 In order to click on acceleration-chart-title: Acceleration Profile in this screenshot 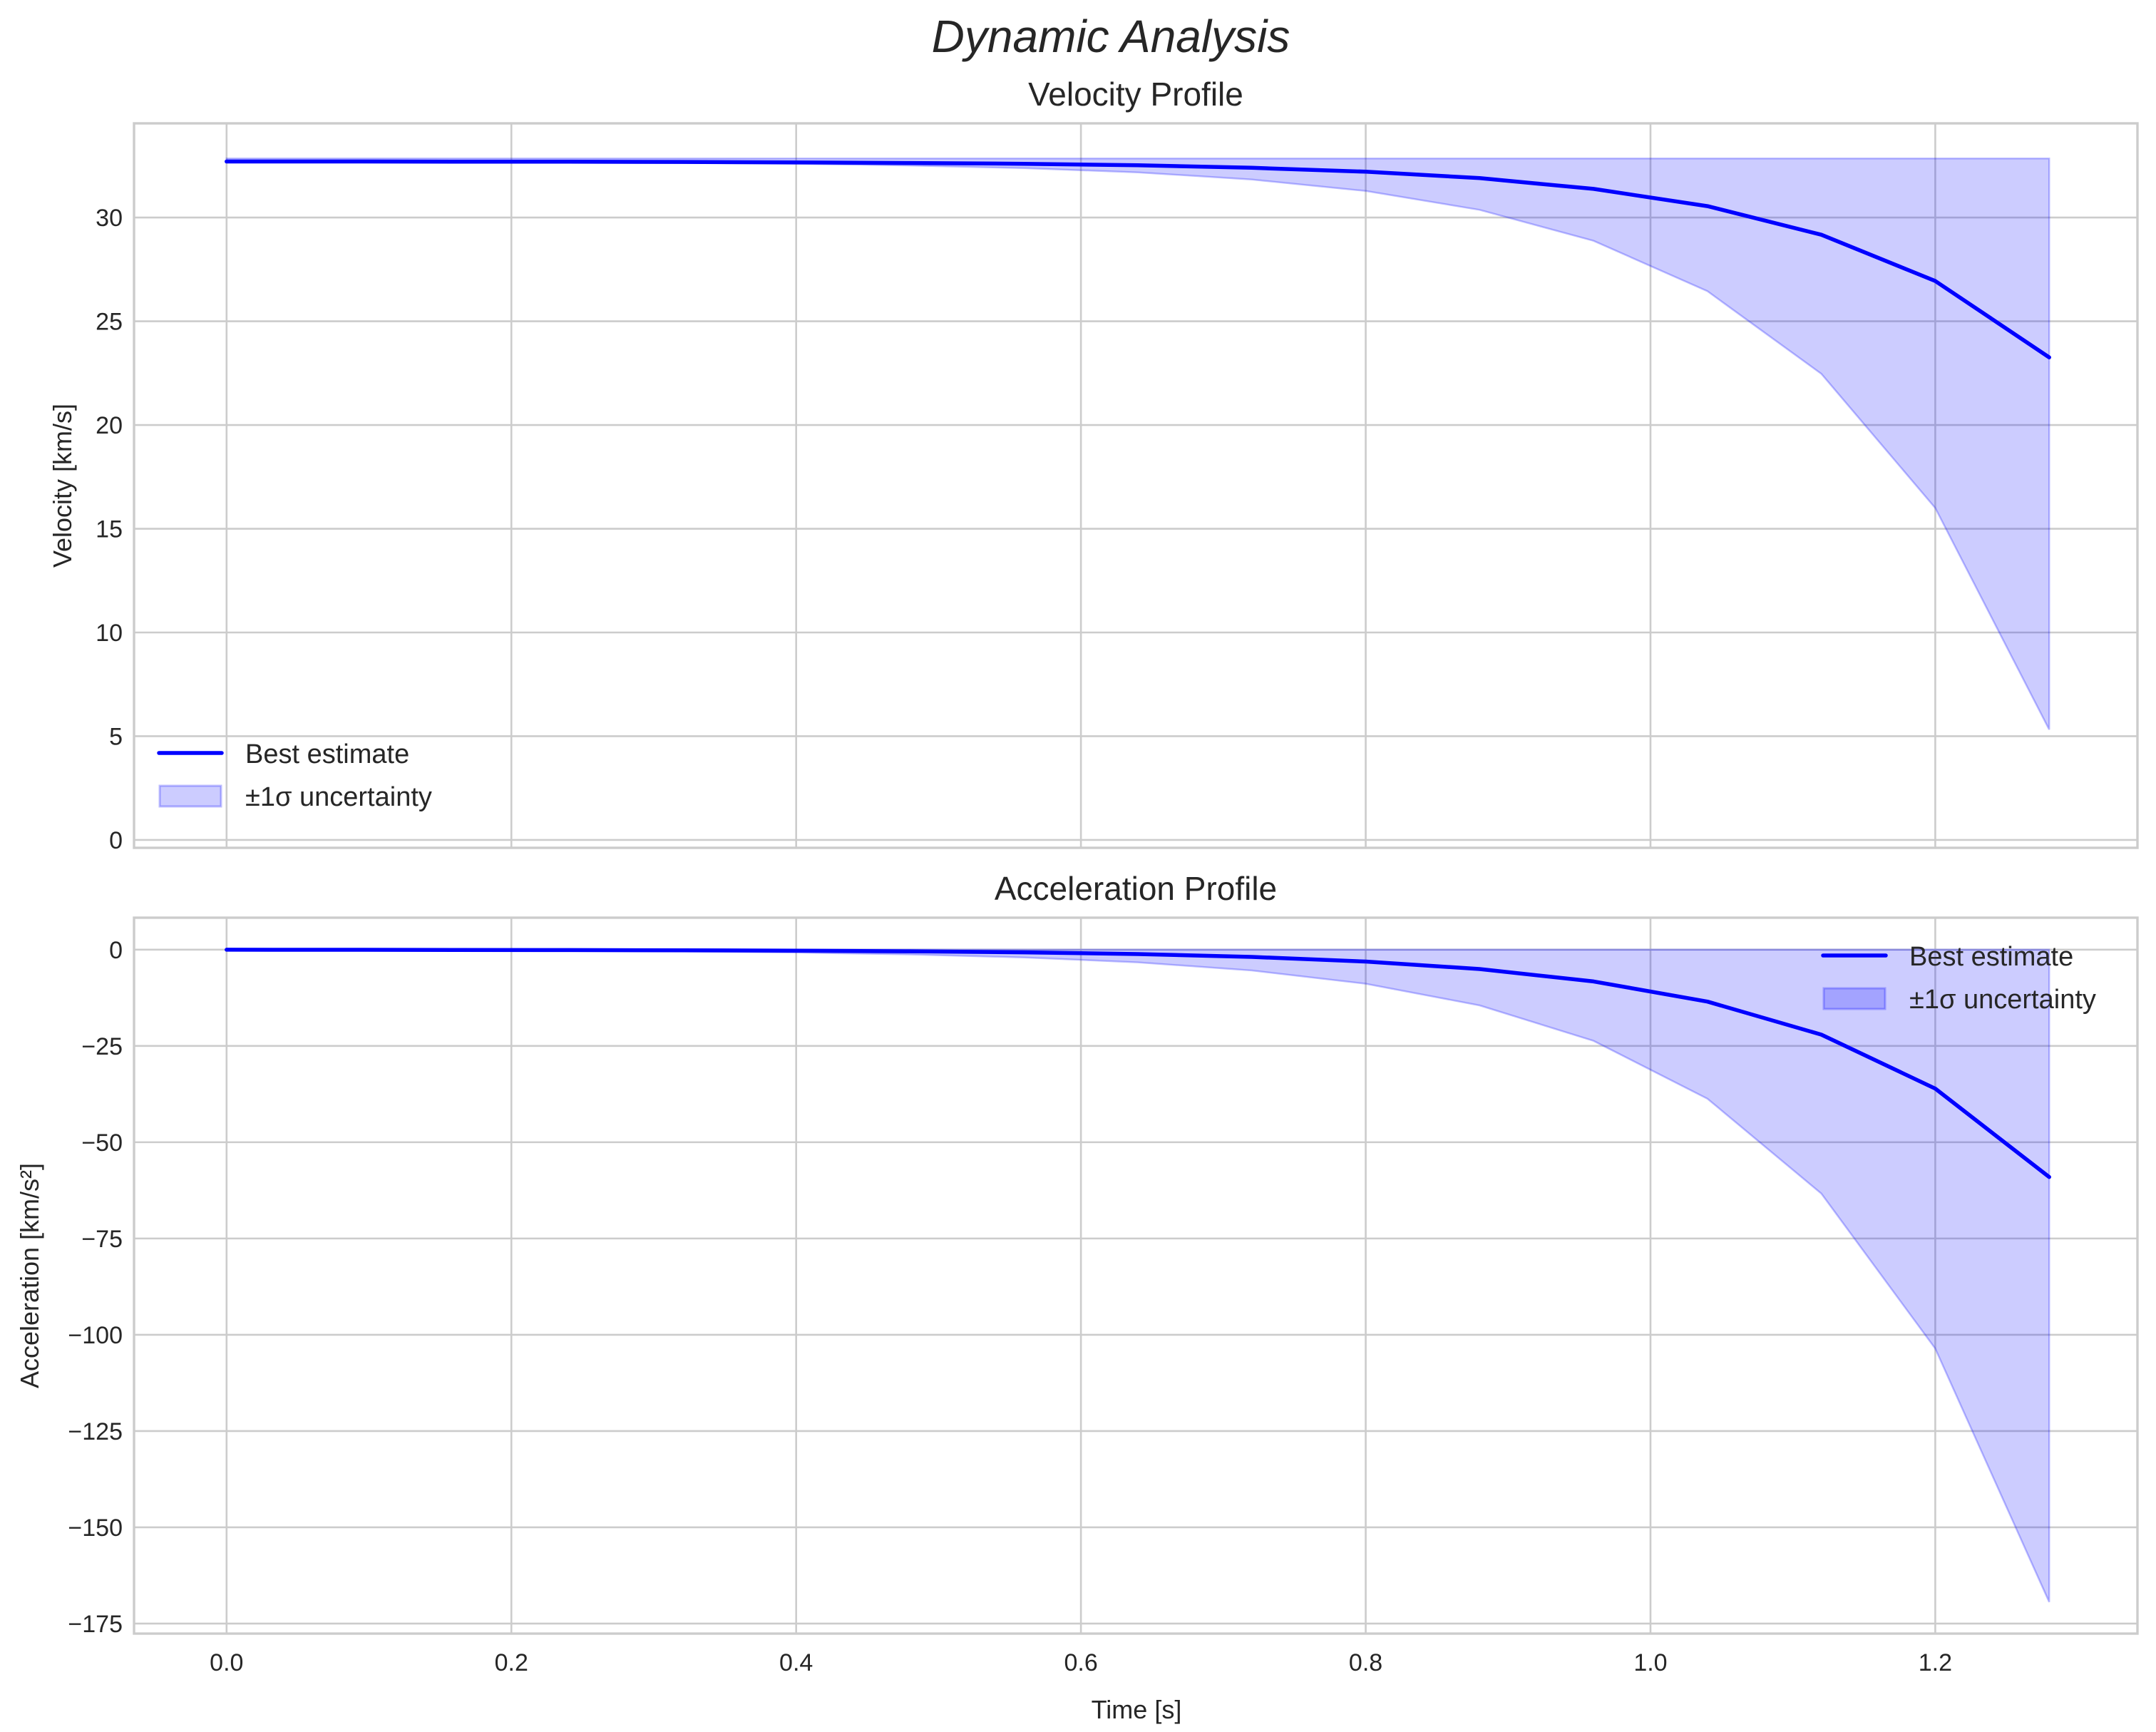, I will do `click(1136, 888)`.